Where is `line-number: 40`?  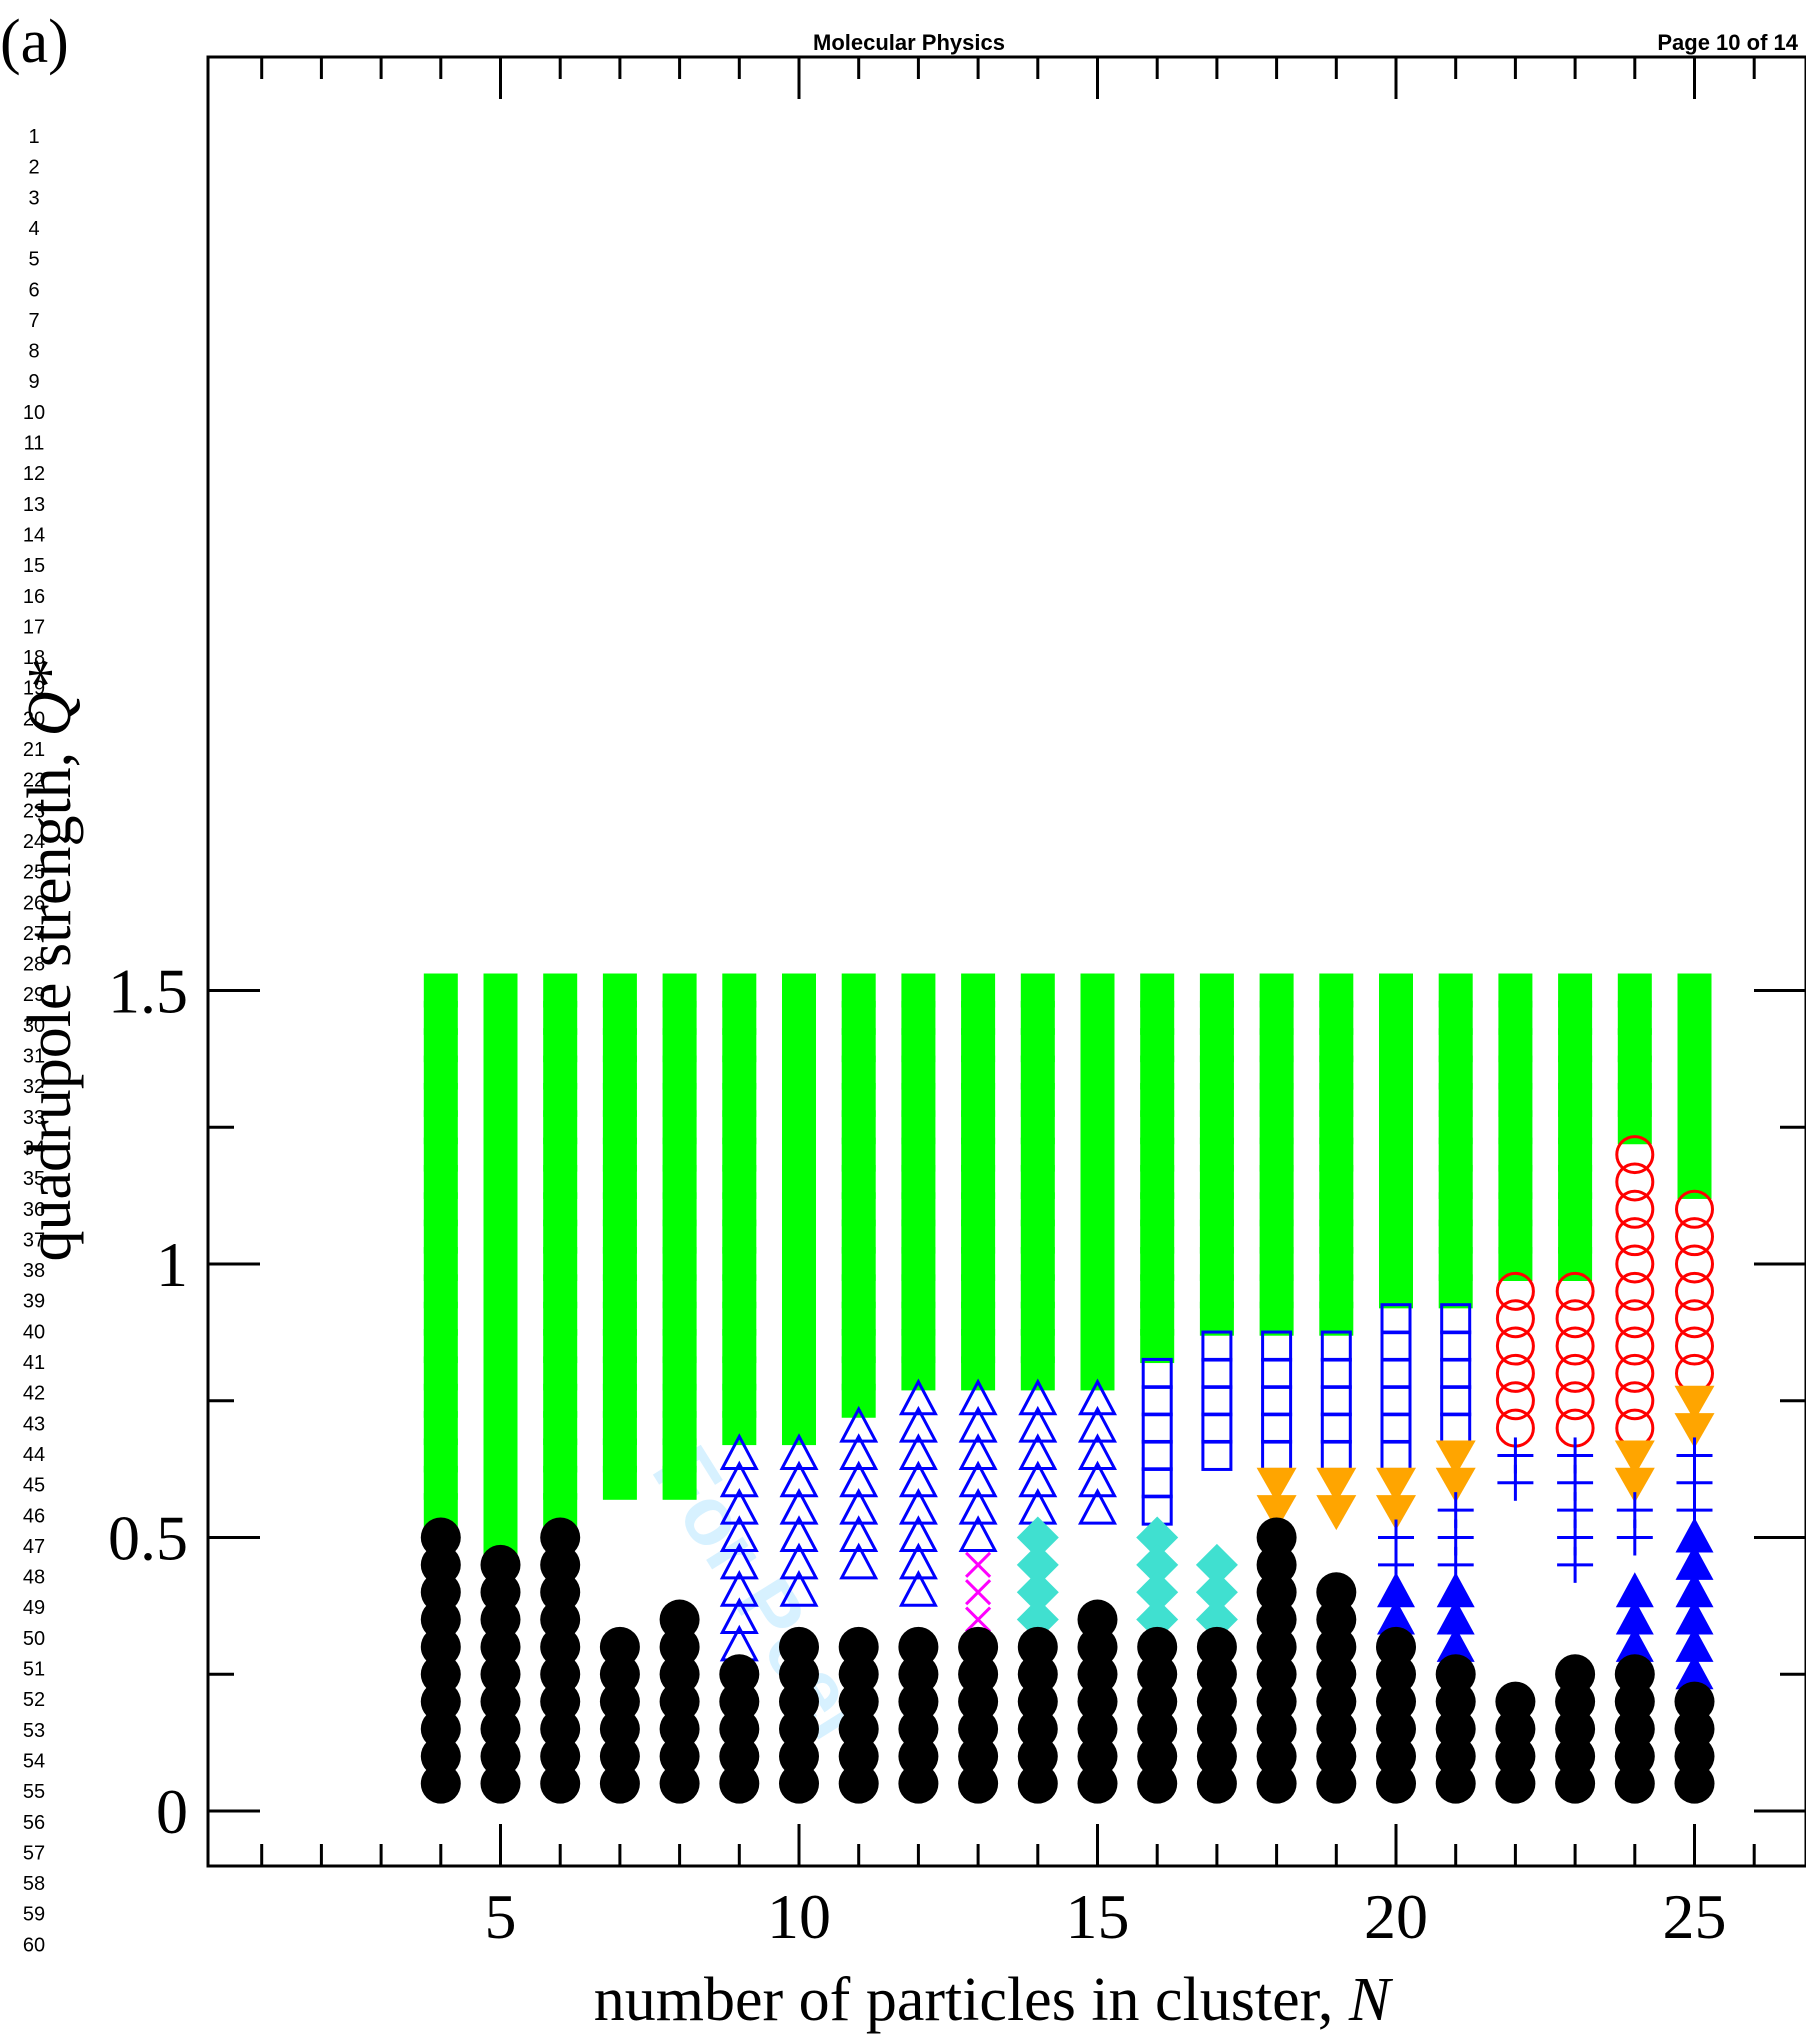 line-number: 40 is located at coordinates (34, 1332).